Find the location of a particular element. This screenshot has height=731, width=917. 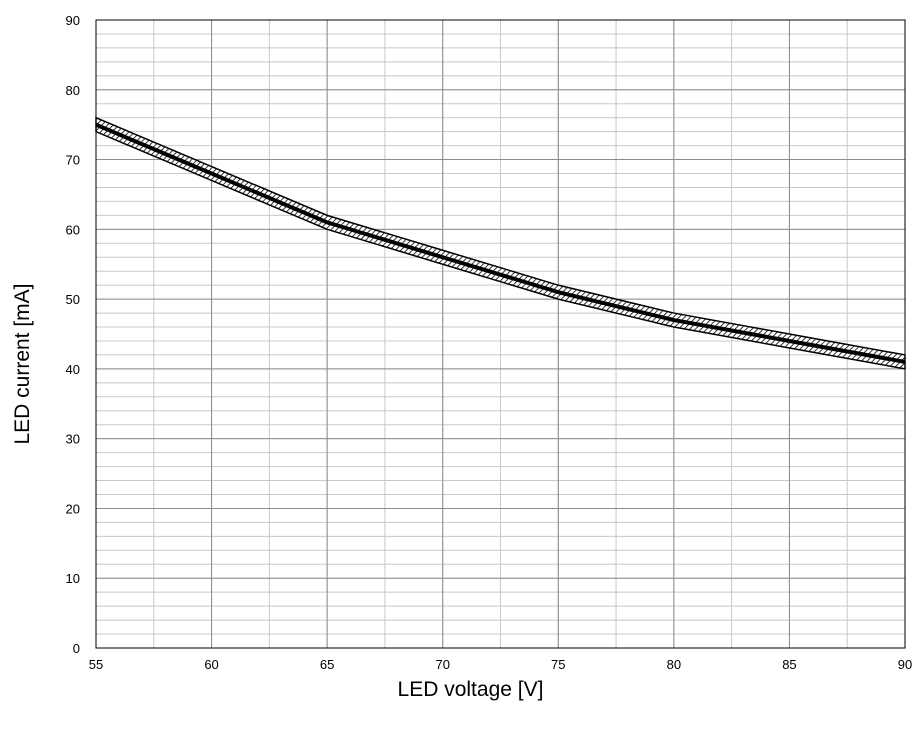

y-tick-label: 50 is located at coordinates (73, 299).